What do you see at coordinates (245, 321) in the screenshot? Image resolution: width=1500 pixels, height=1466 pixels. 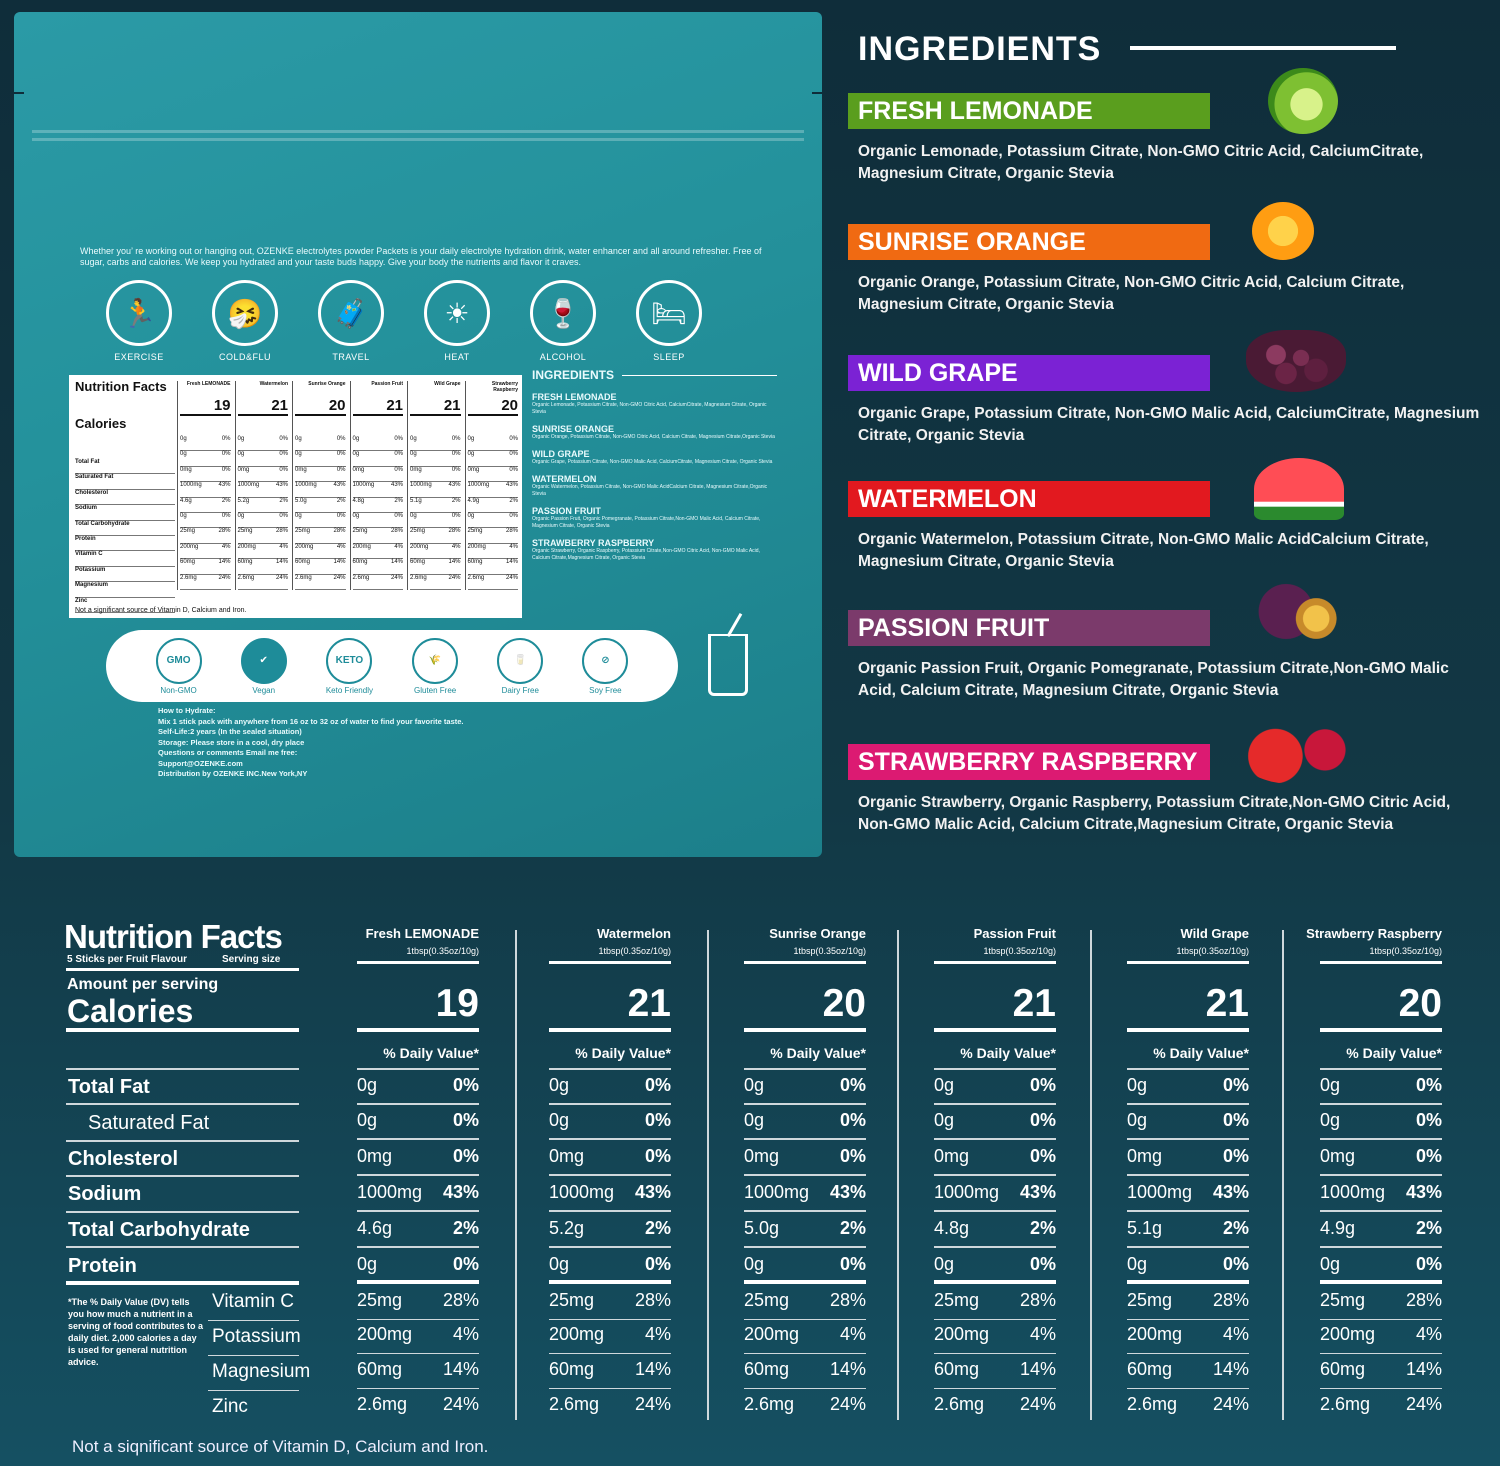 I see `use-cold-flu: 🤧 COLD&FLU` at bounding box center [245, 321].